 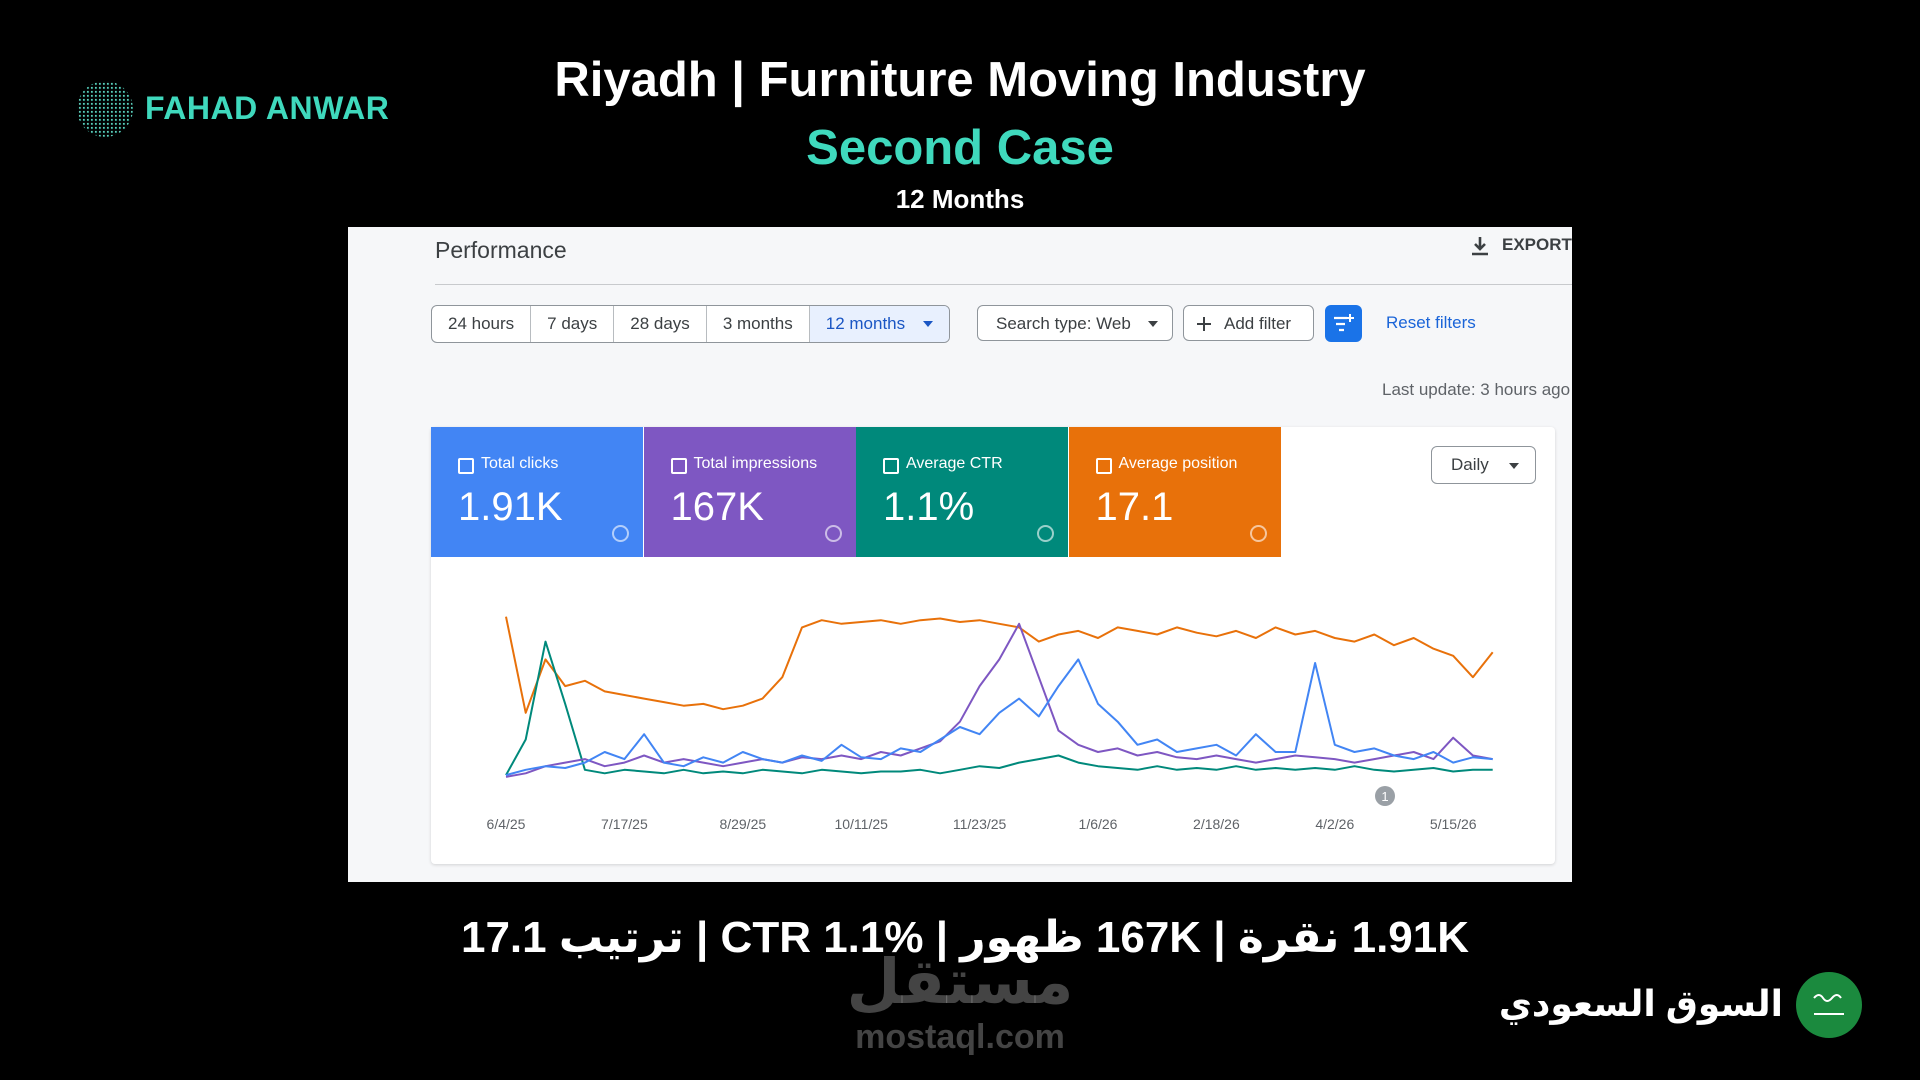 What do you see at coordinates (960, 80) in the screenshot?
I see `title: Riyadh | Furniture Moving Industry` at bounding box center [960, 80].